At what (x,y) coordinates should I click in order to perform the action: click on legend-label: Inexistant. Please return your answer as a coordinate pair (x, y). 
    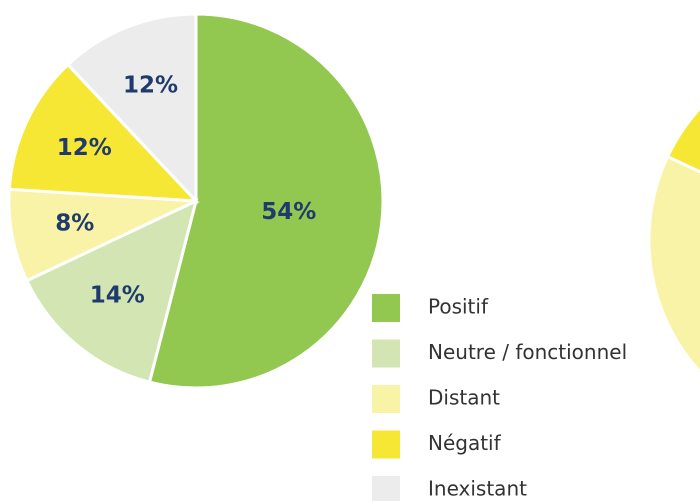
    Looking at the image, I should click on (477, 489).